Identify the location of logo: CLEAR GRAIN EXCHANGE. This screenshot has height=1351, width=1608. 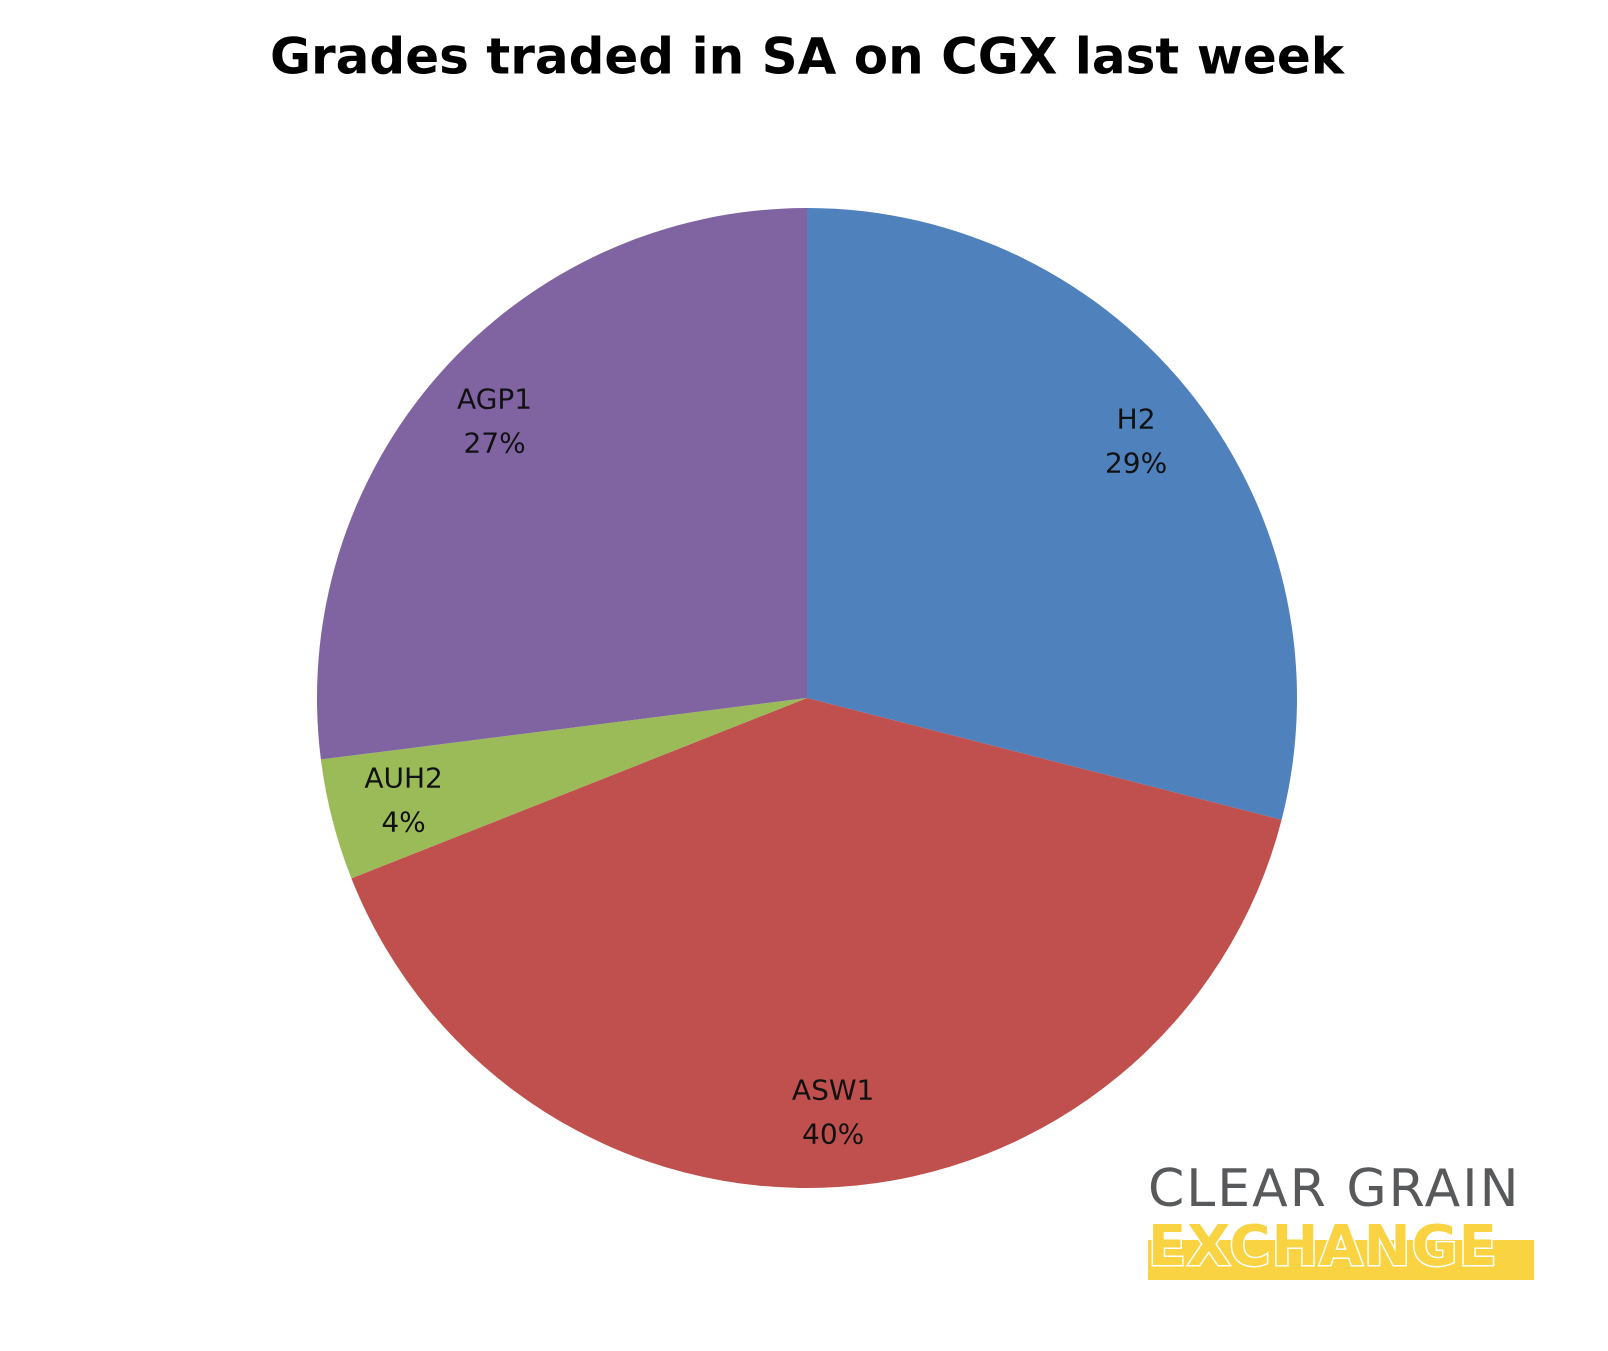
(1340, 1220).